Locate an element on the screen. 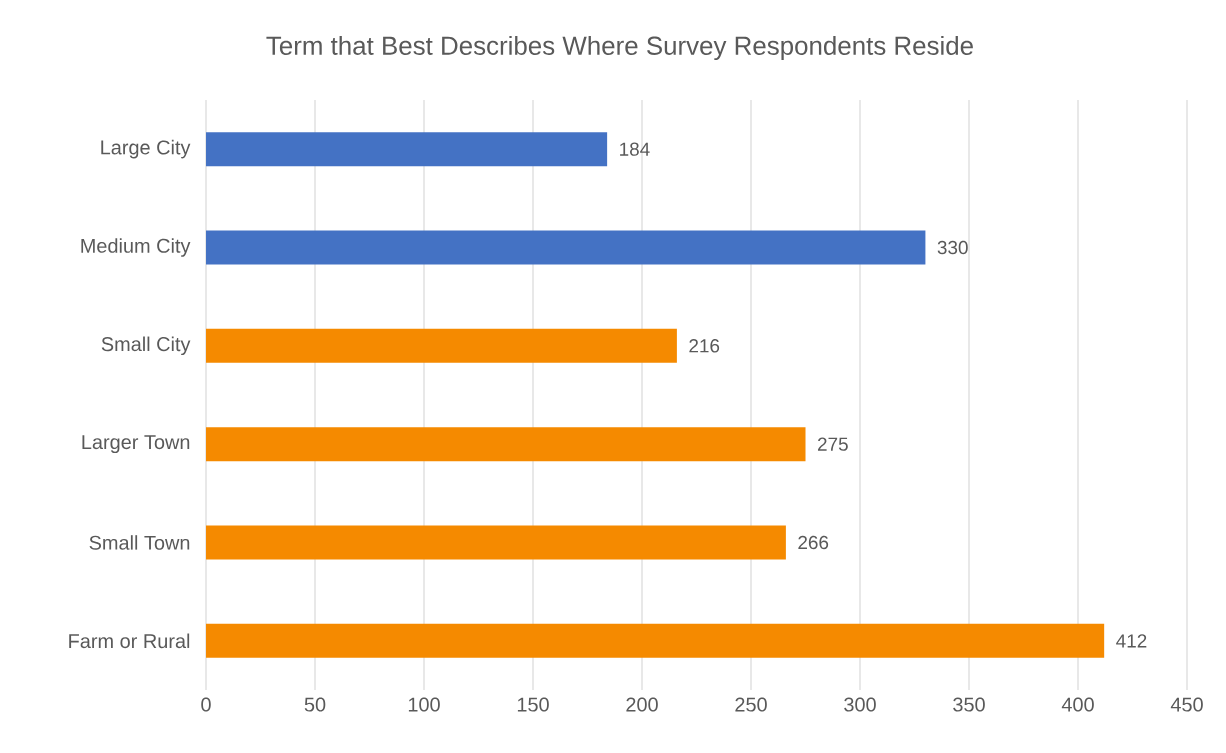  x-tick-label: 400 is located at coordinates (1077, 704).